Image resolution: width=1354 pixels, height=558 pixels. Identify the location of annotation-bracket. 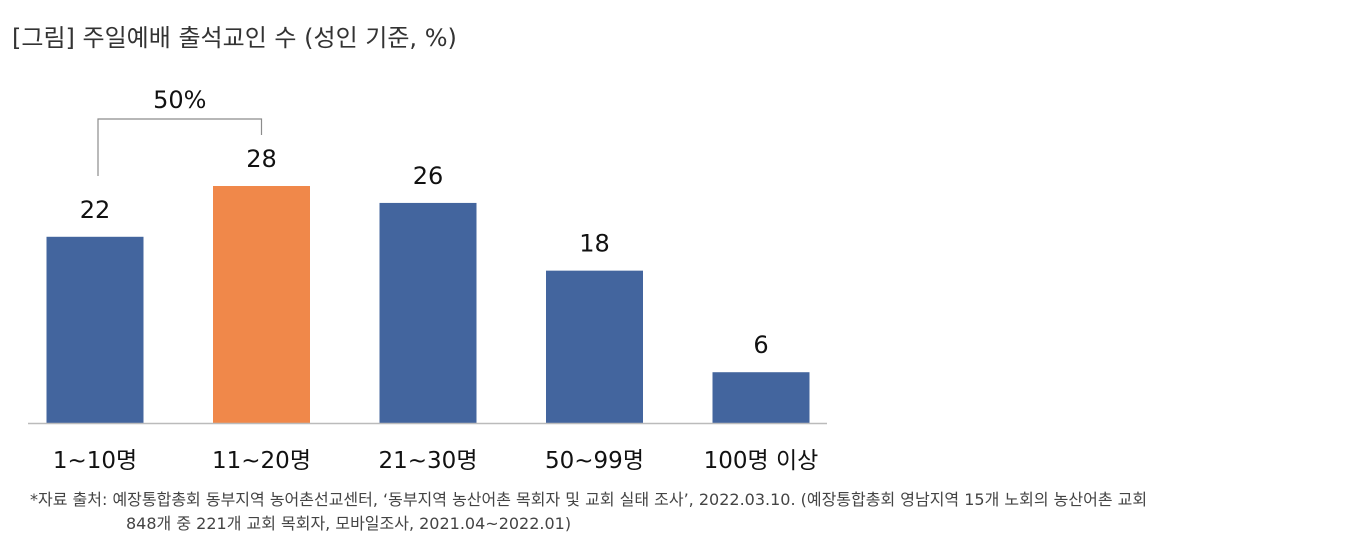
(180, 147).